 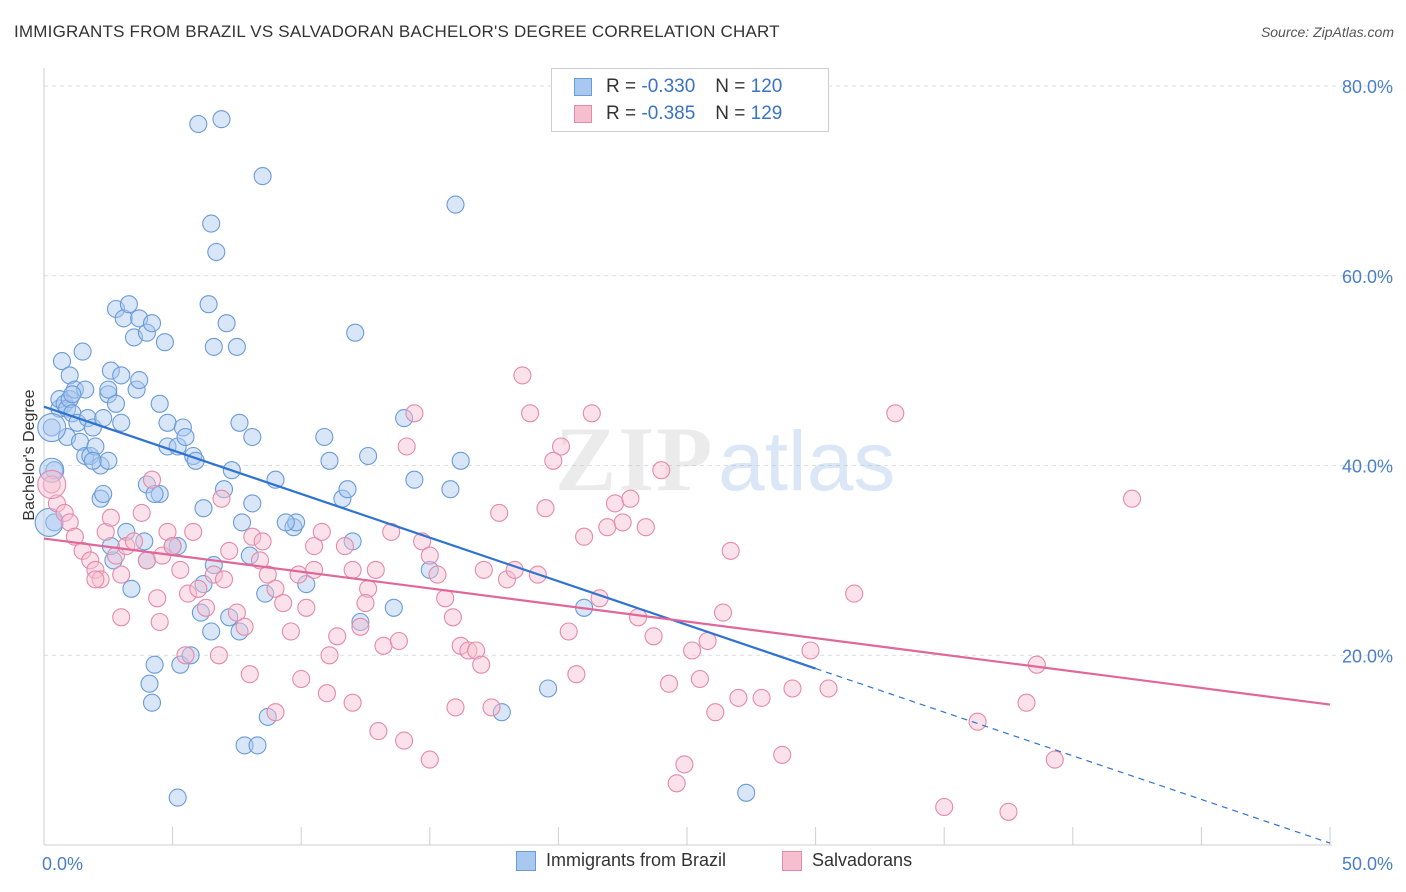 What do you see at coordinates (636, 860) in the screenshot?
I see `legend-label-brazil: Immigrants from Brazil` at bounding box center [636, 860].